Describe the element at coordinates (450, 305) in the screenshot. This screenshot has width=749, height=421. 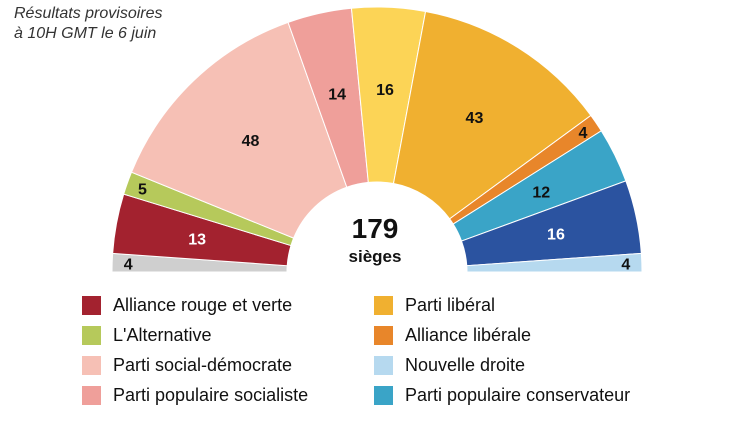
I see `legend-label: Parti libéral` at that location.